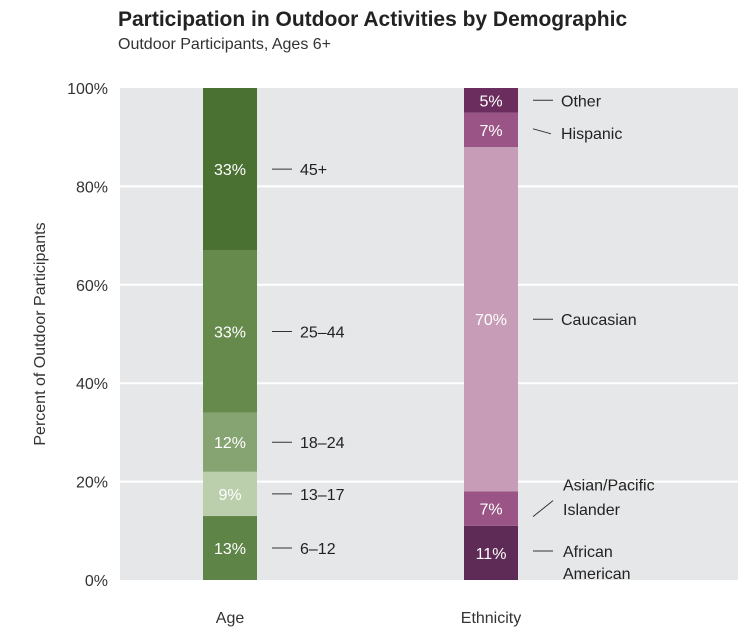  I want to click on data-label: 11%, so click(491, 554).